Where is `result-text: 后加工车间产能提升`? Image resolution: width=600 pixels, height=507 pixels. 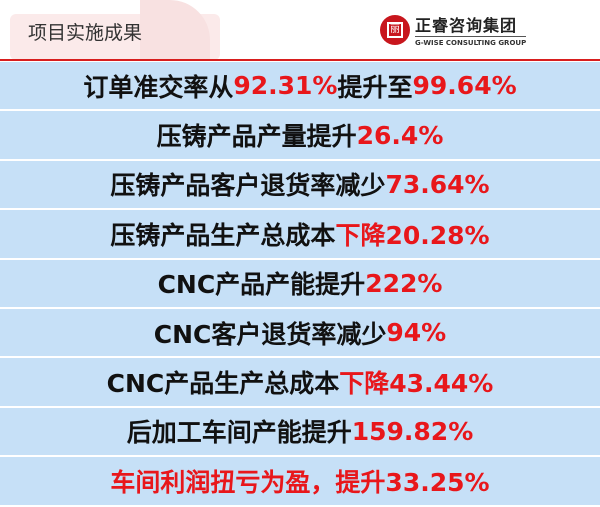
result-text: 后加工车间产能提升 is located at coordinates (239, 433).